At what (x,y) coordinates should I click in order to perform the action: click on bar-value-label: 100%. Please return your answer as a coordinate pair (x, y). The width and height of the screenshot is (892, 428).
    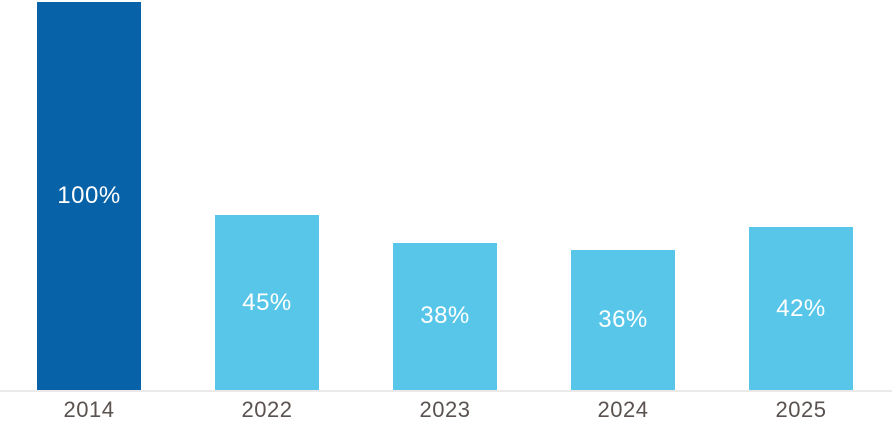
    Looking at the image, I should click on (89, 195).